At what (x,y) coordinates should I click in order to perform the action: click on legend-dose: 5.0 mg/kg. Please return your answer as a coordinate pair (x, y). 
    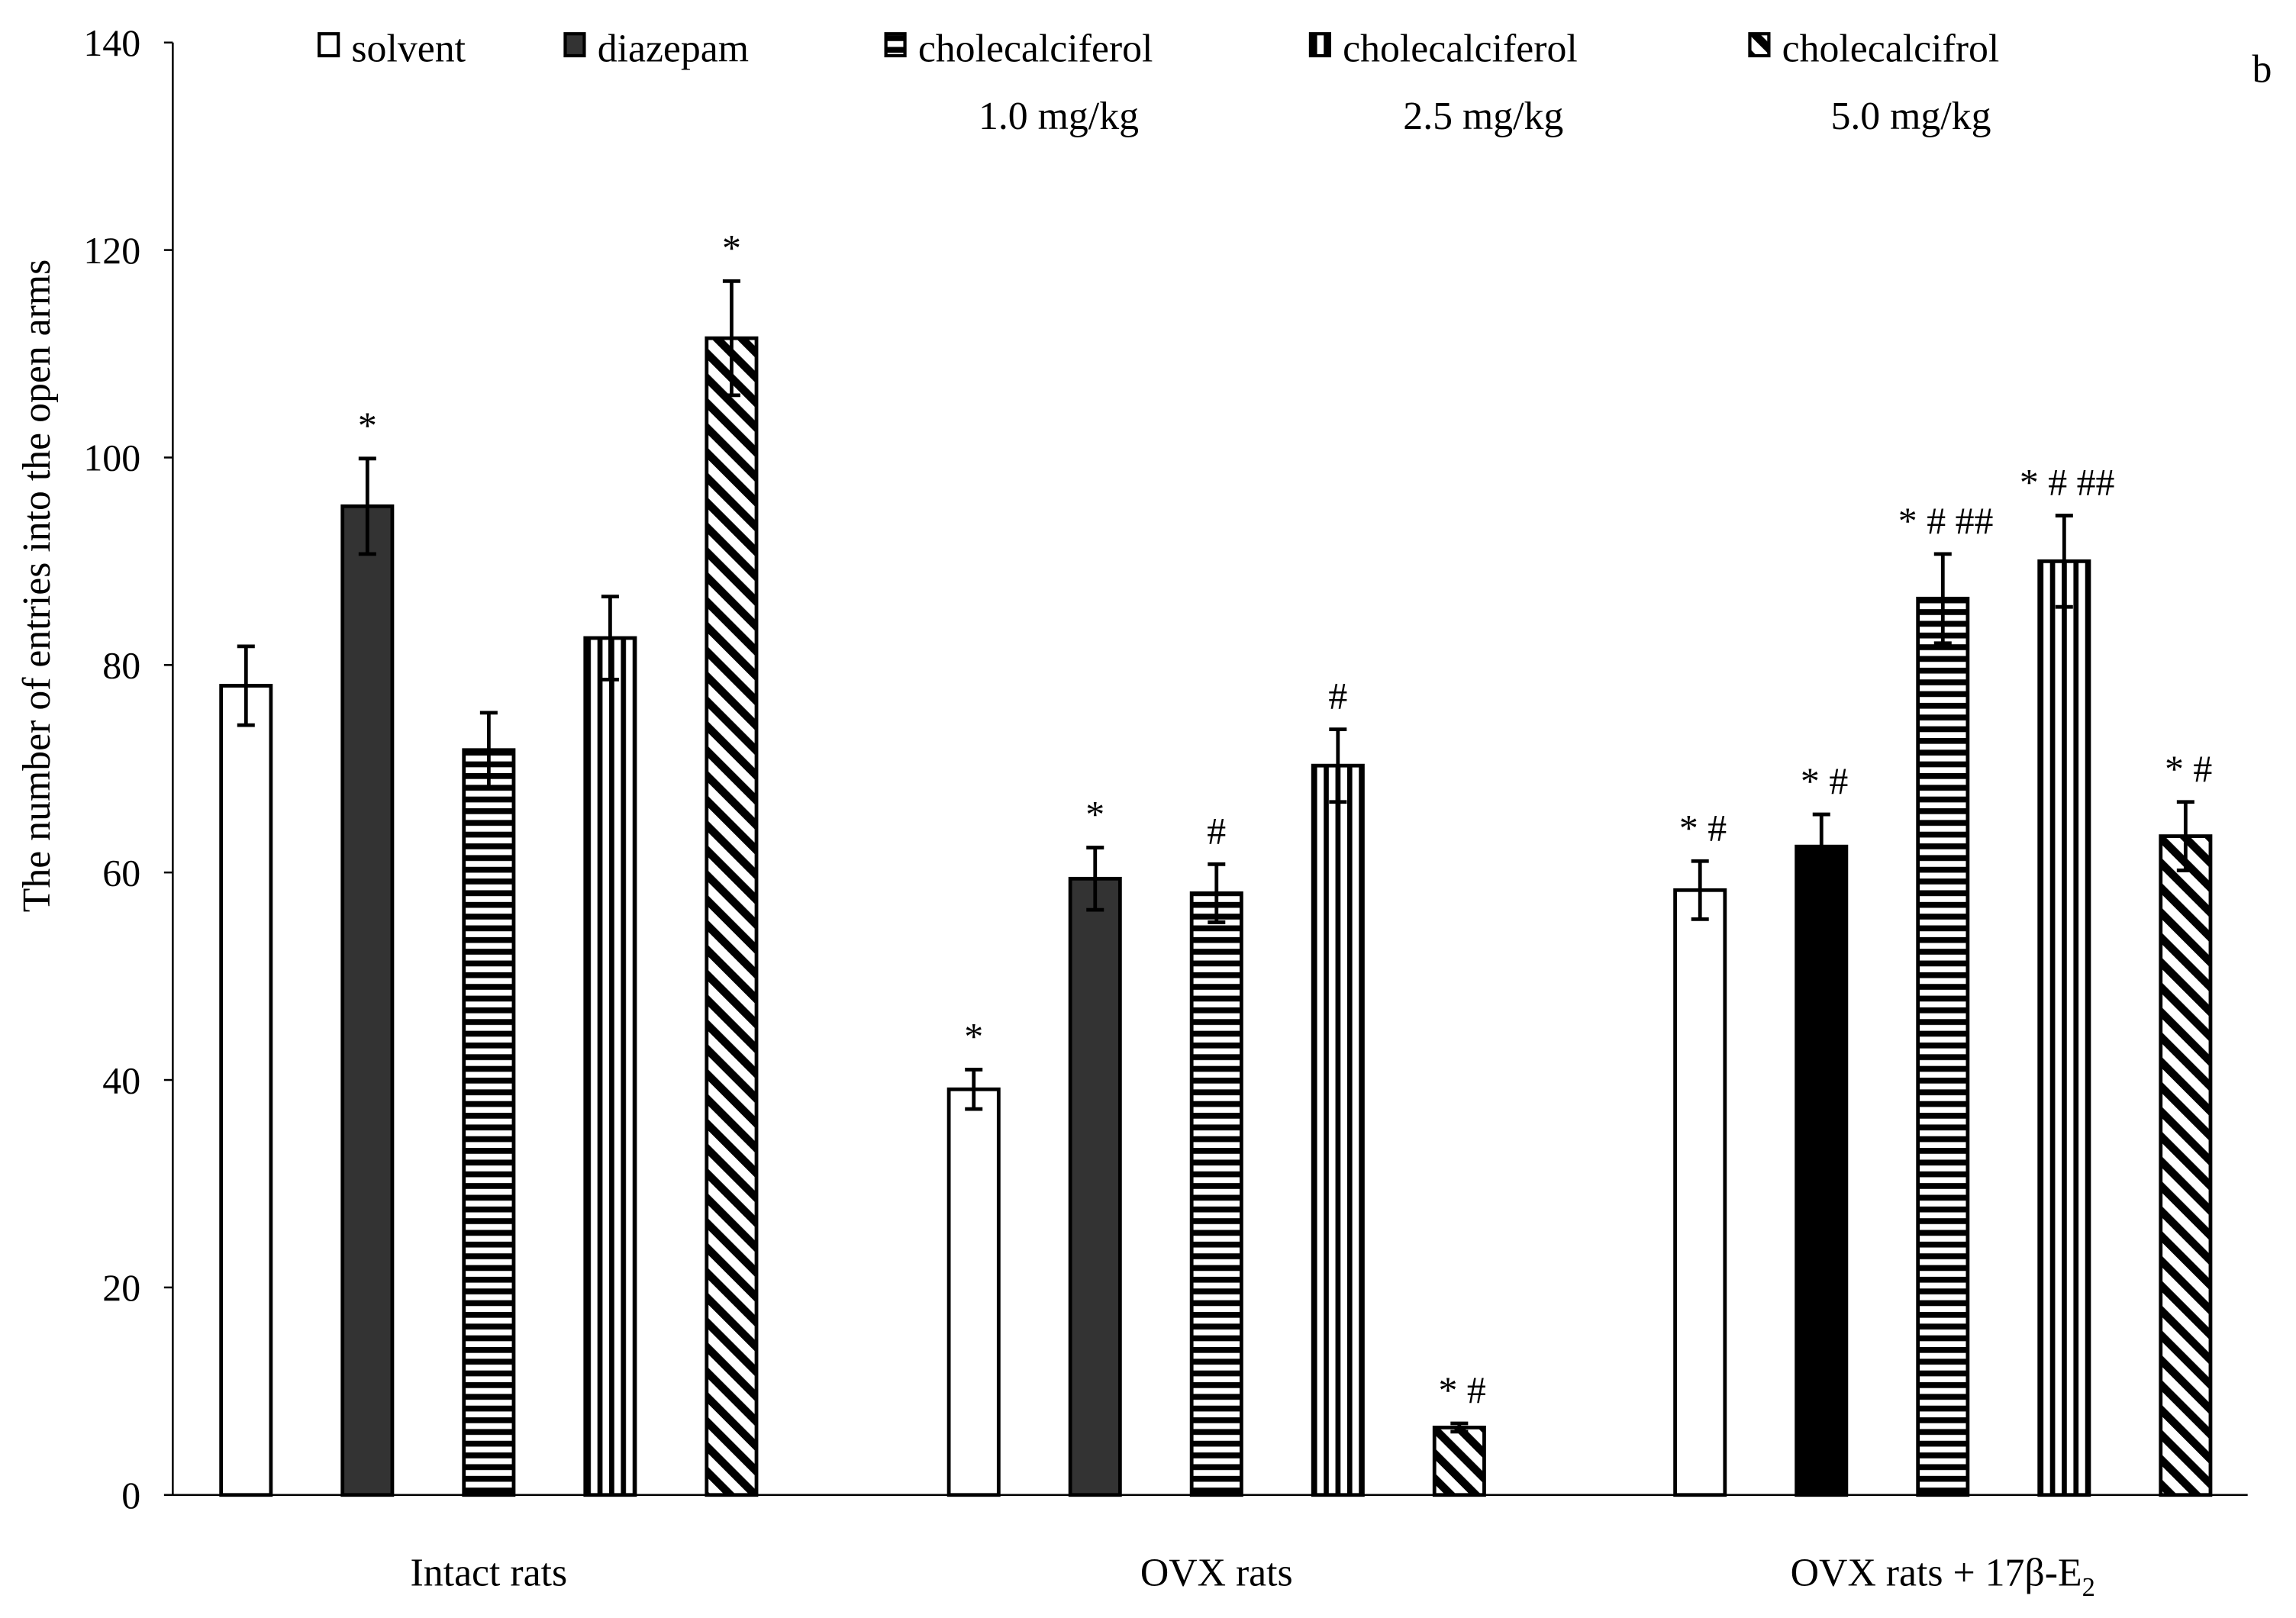
    Looking at the image, I should click on (1910, 116).